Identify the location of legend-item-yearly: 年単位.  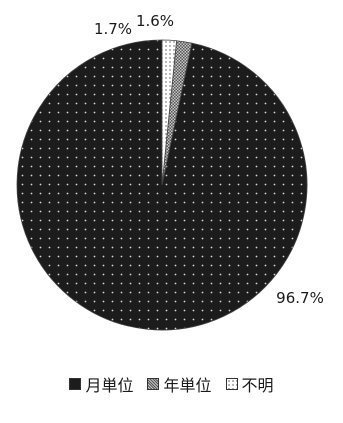
(179, 384).